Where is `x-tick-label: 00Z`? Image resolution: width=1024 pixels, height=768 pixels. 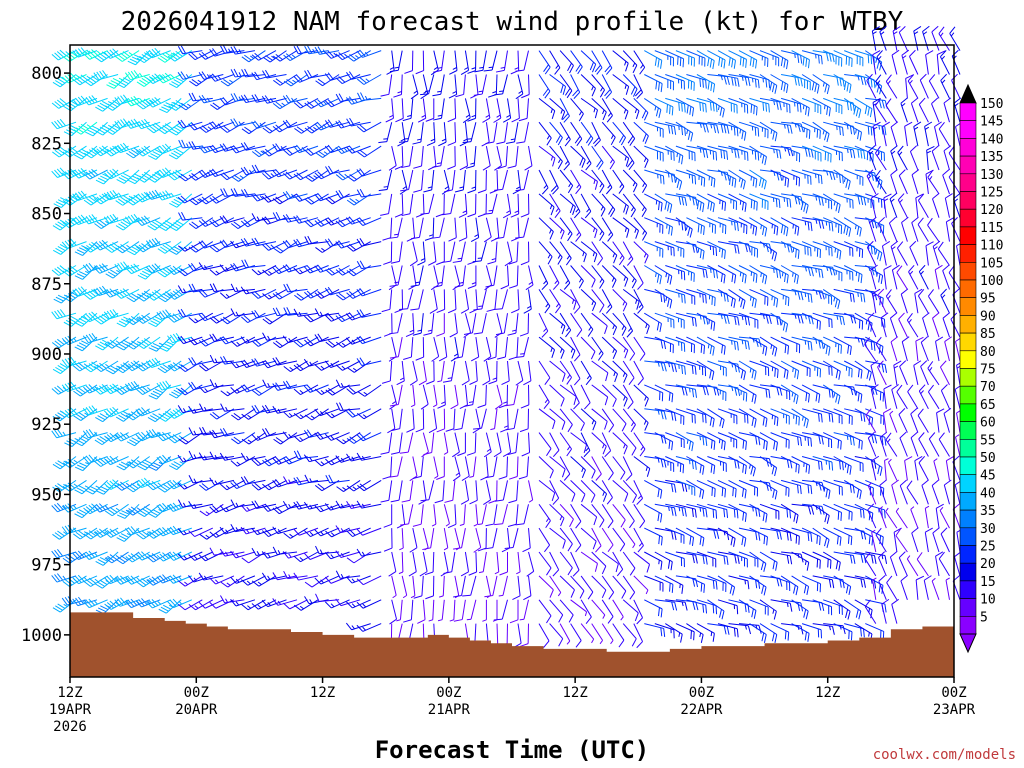 x-tick-label: 00Z is located at coordinates (701, 693).